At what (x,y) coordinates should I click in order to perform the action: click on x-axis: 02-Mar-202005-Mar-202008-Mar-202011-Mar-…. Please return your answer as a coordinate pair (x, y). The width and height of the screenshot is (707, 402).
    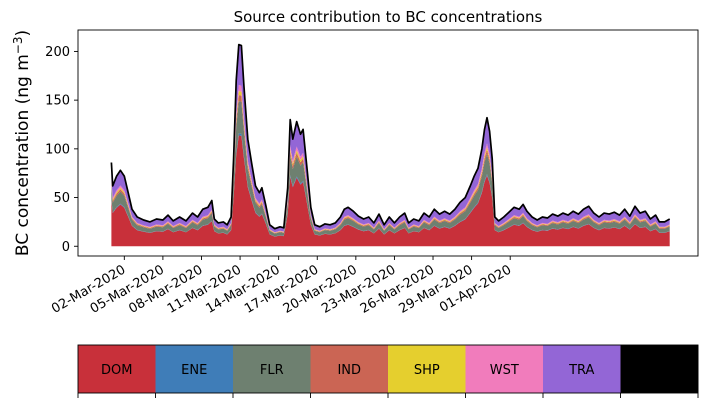
    Looking at the image, I should click on (281, 286).